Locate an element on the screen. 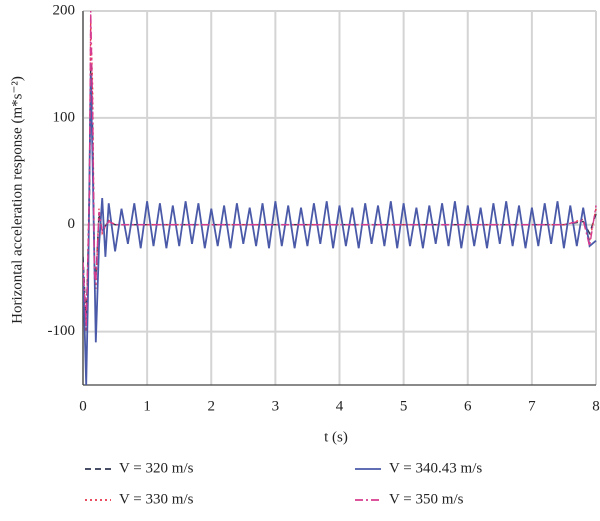  x-tick-label: 6 is located at coordinates (468, 406).